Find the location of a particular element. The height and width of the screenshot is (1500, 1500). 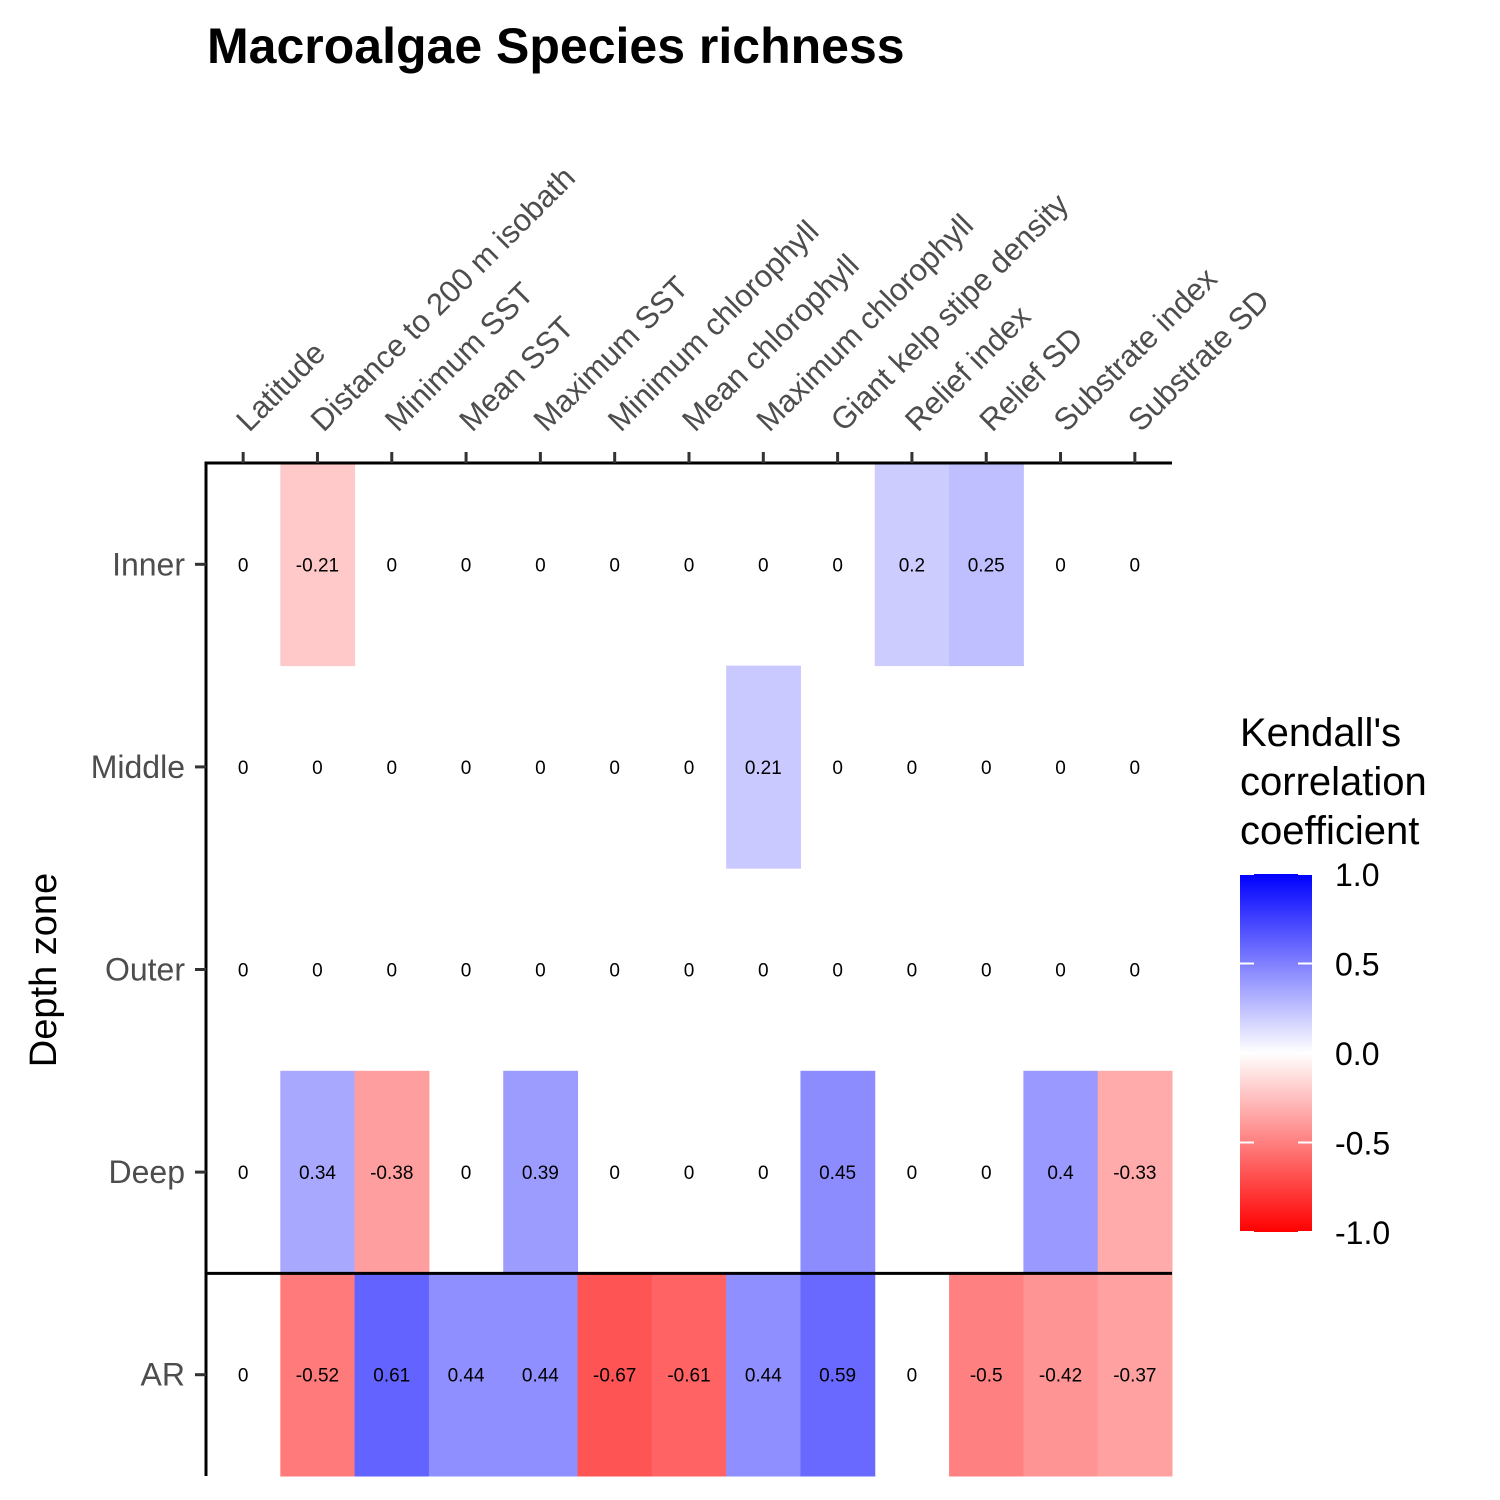

cell-label-ar-relief-index: 0 is located at coordinates (912, 1376).